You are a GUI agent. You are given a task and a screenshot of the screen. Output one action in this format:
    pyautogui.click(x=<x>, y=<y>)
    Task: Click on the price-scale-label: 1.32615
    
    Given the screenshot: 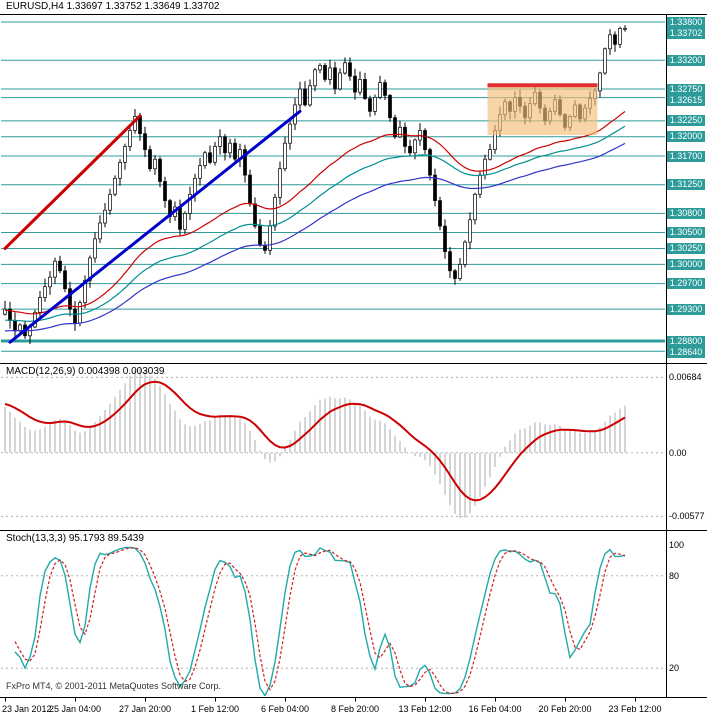 What is the action you would take?
    pyautogui.click(x=686, y=100)
    